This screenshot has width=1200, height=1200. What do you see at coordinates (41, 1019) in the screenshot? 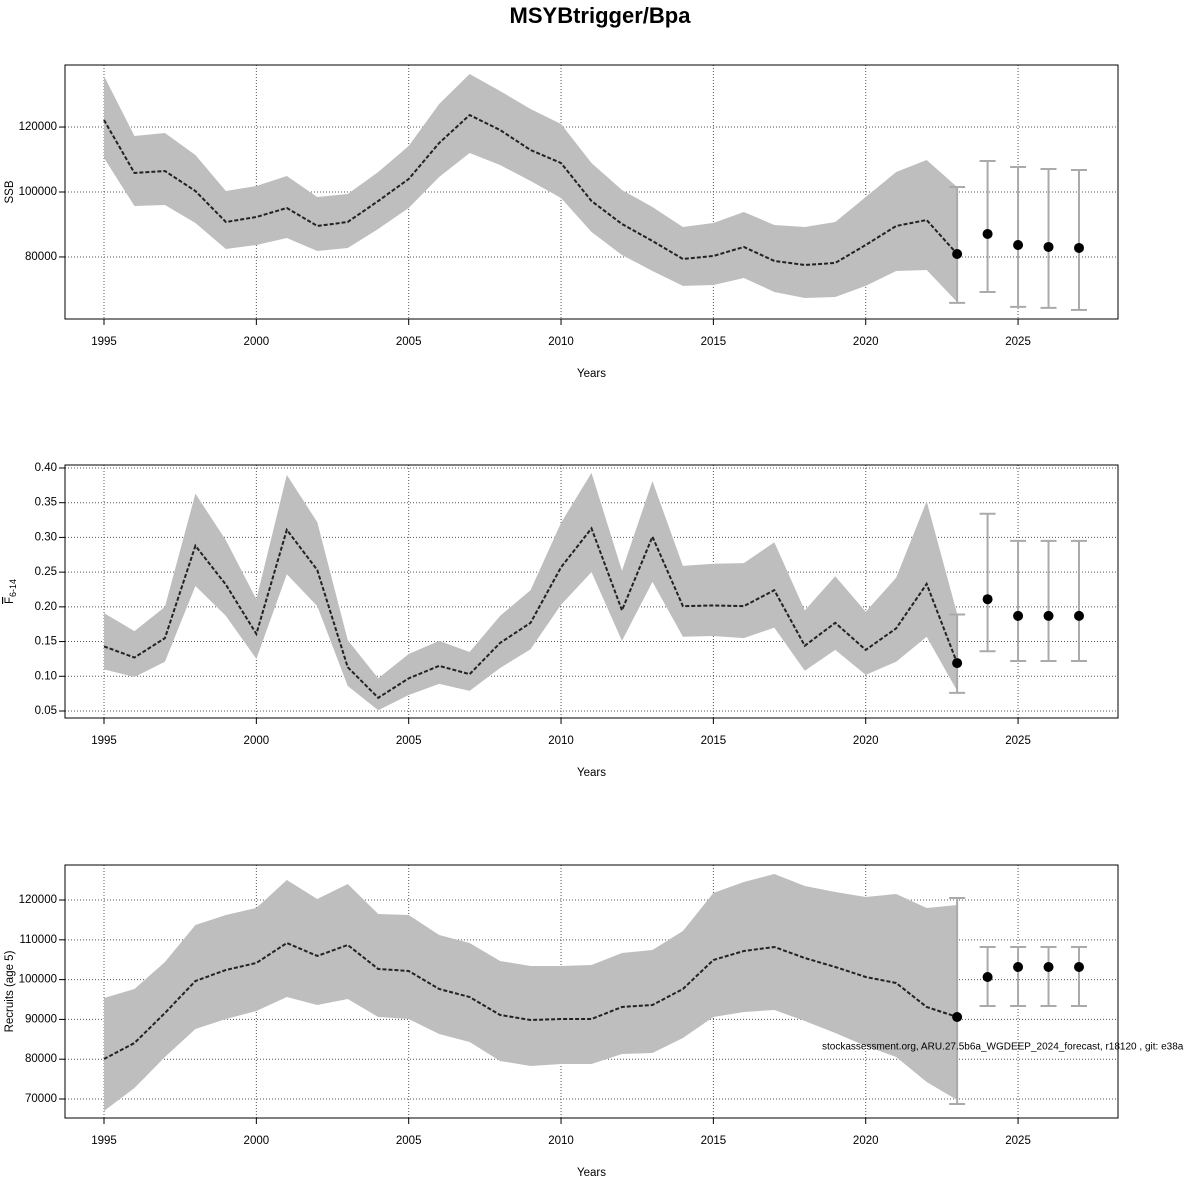
I see `y-tick-label: 90000` at bounding box center [41, 1019].